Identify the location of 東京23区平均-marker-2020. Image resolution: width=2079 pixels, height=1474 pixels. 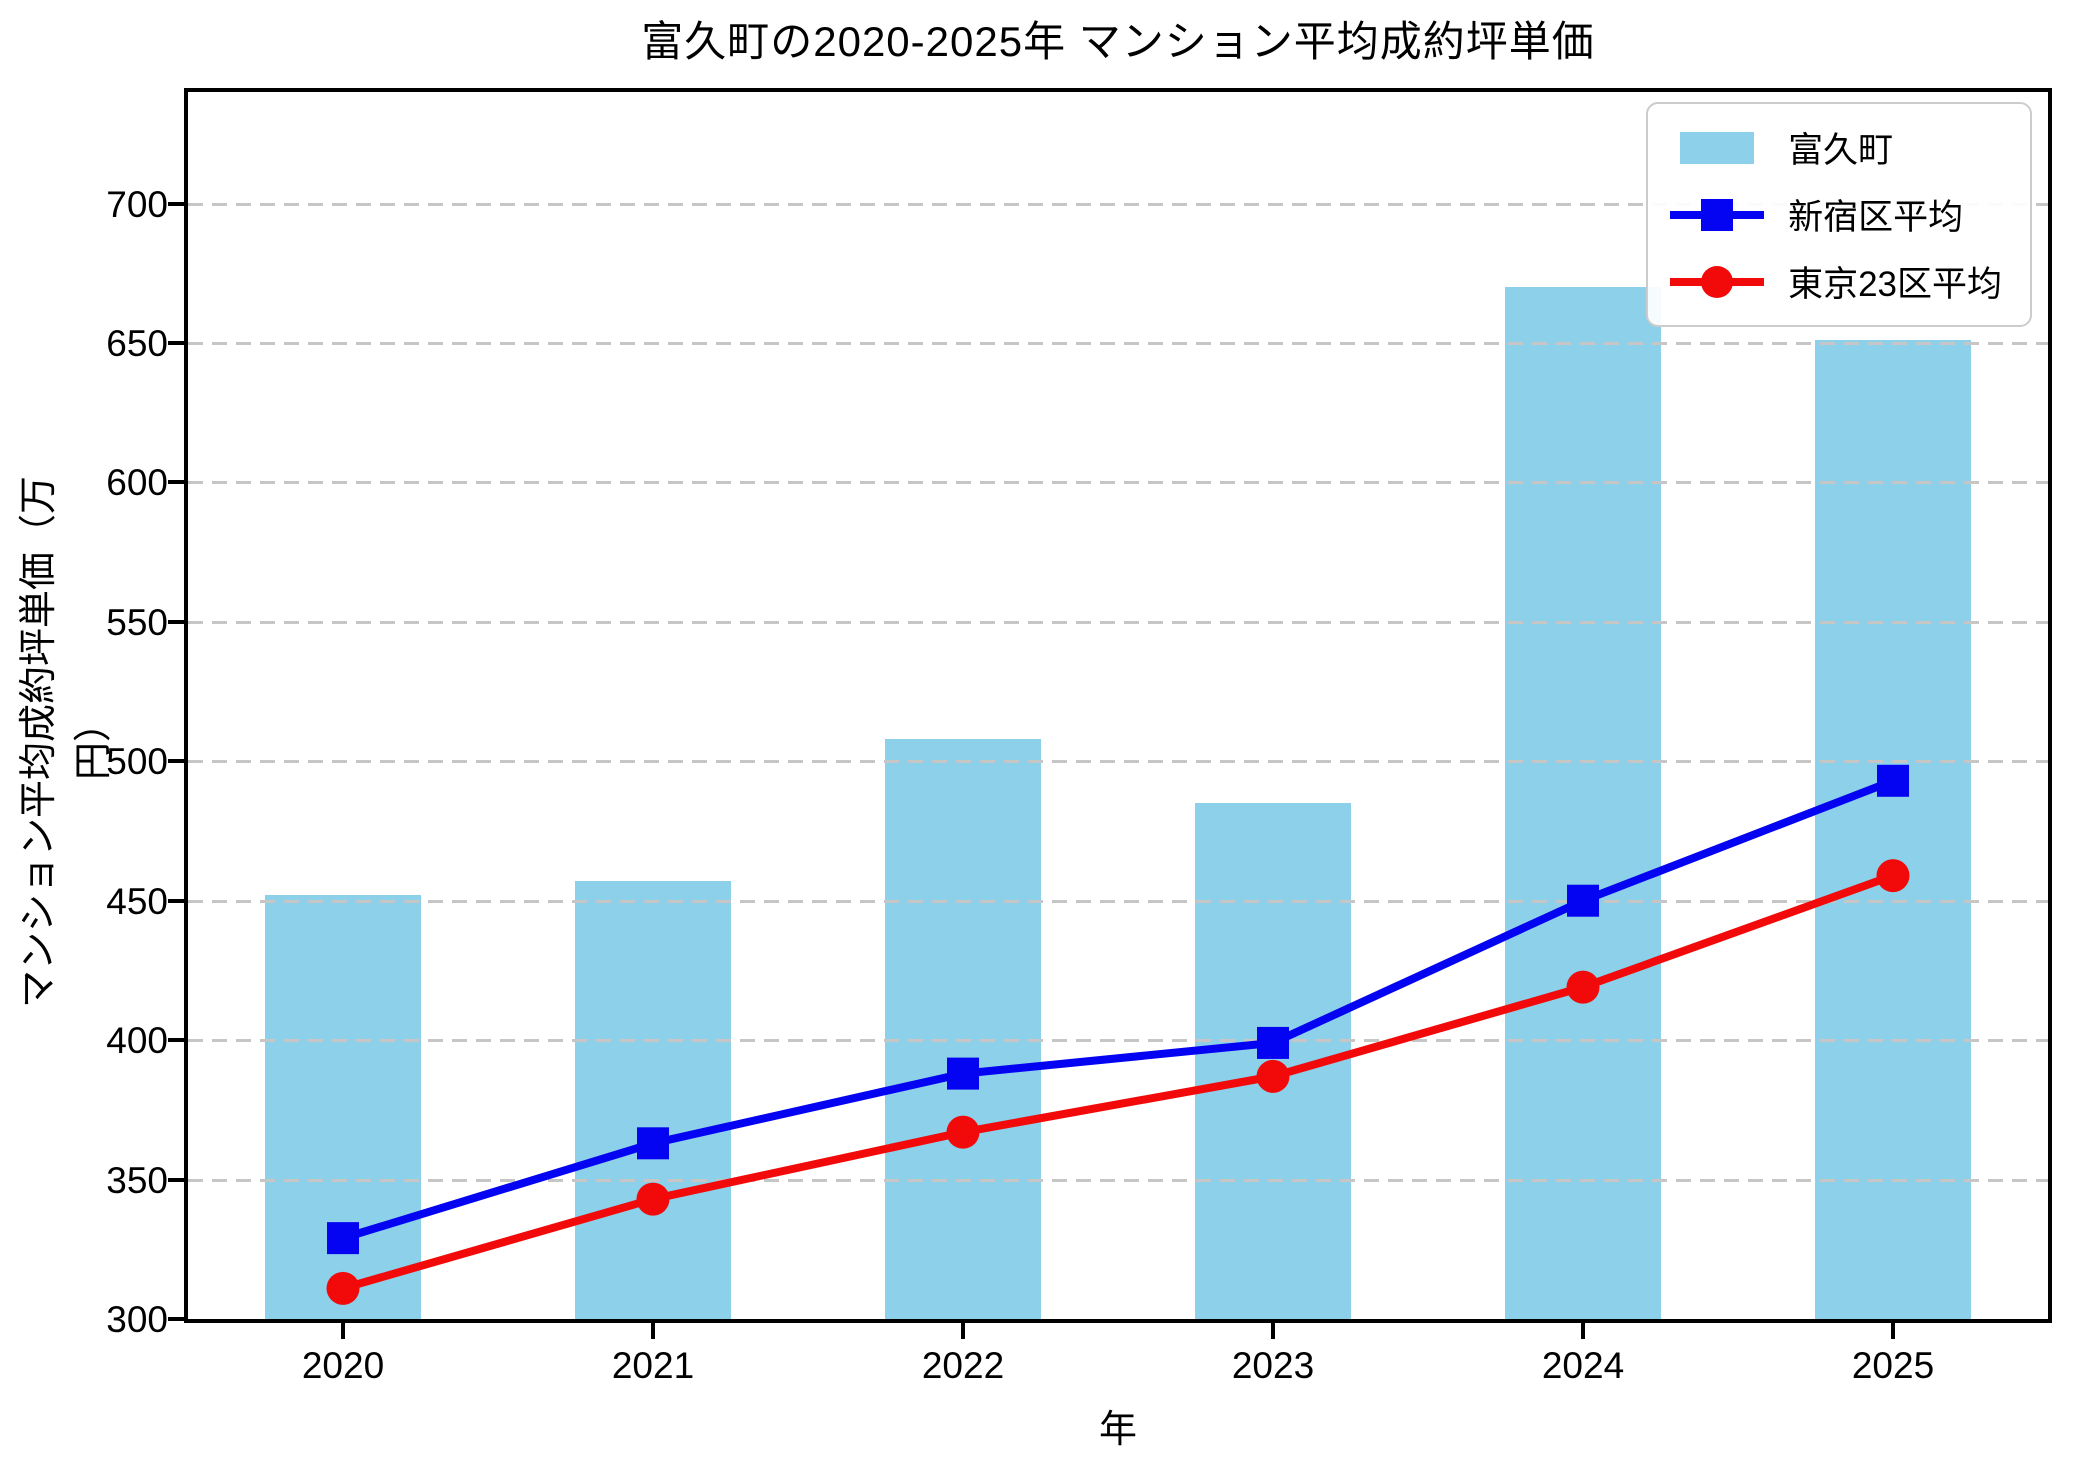
(343, 1288).